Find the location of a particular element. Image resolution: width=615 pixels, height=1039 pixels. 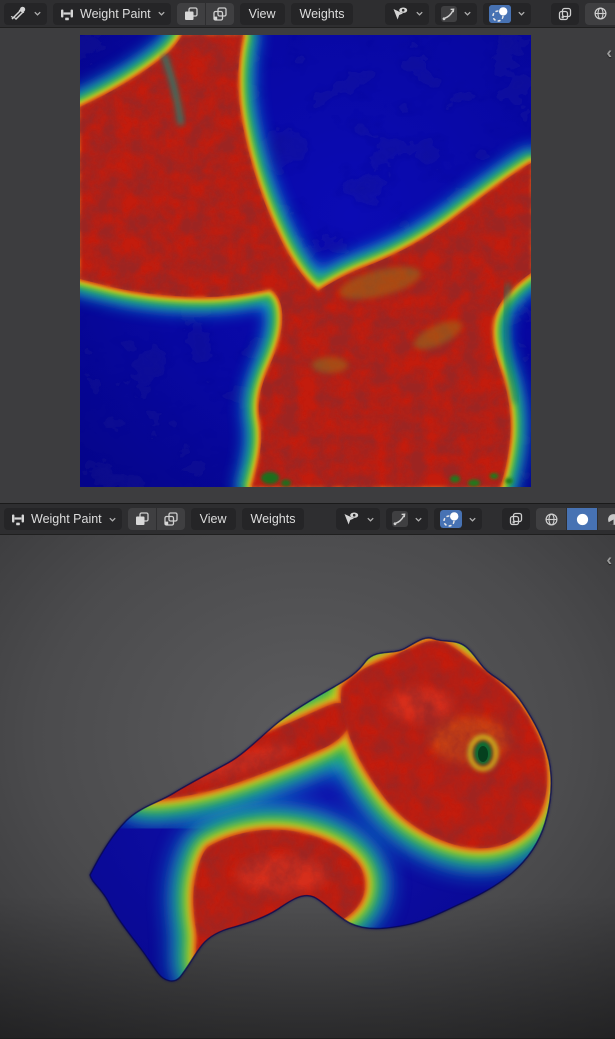

solid-shading-icon is located at coordinates (582, 519).